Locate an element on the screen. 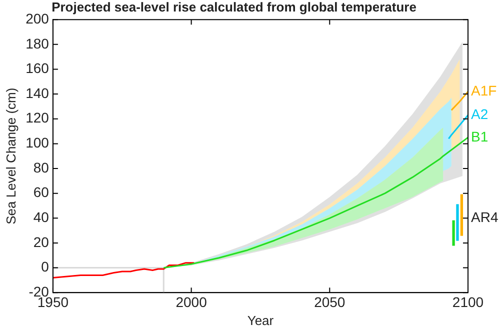 This screenshot has width=500, height=333. y-axis-title: Sea Level Change (cm) is located at coordinates (10, 156).